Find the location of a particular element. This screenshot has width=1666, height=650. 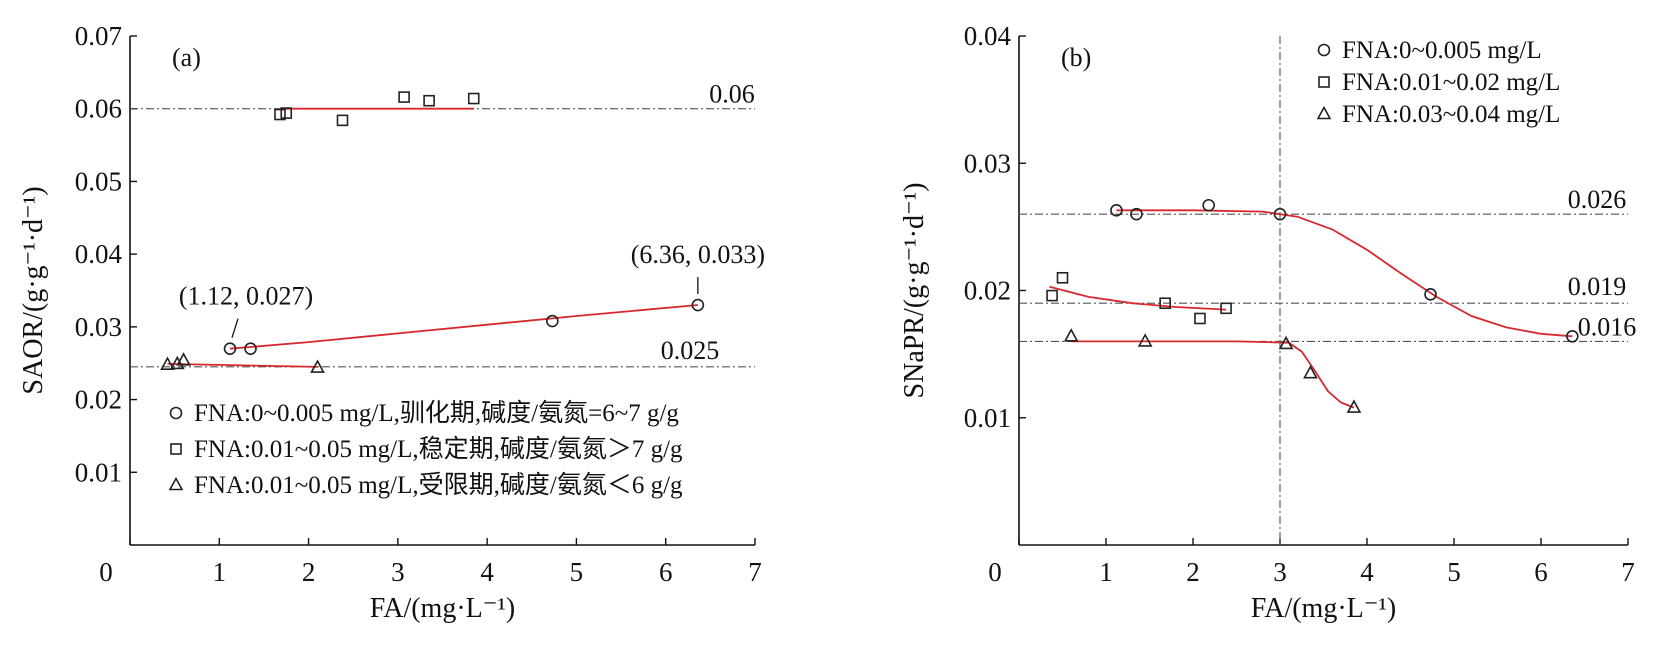

panel-label: (a) is located at coordinates (186, 57).